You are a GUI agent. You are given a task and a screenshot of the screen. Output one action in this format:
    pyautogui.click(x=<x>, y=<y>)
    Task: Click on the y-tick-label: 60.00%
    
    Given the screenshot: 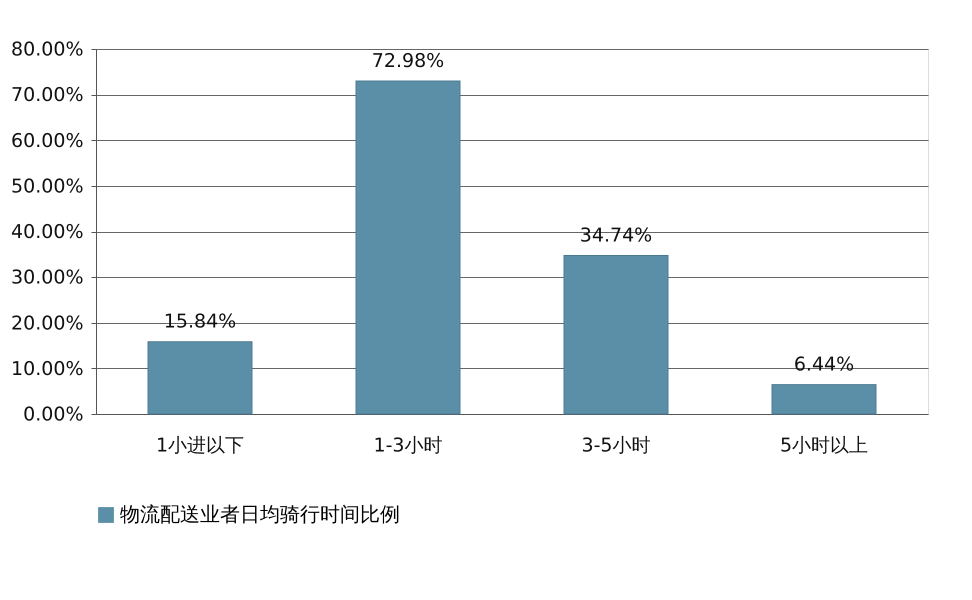 What is the action you would take?
    pyautogui.click(x=47, y=141)
    